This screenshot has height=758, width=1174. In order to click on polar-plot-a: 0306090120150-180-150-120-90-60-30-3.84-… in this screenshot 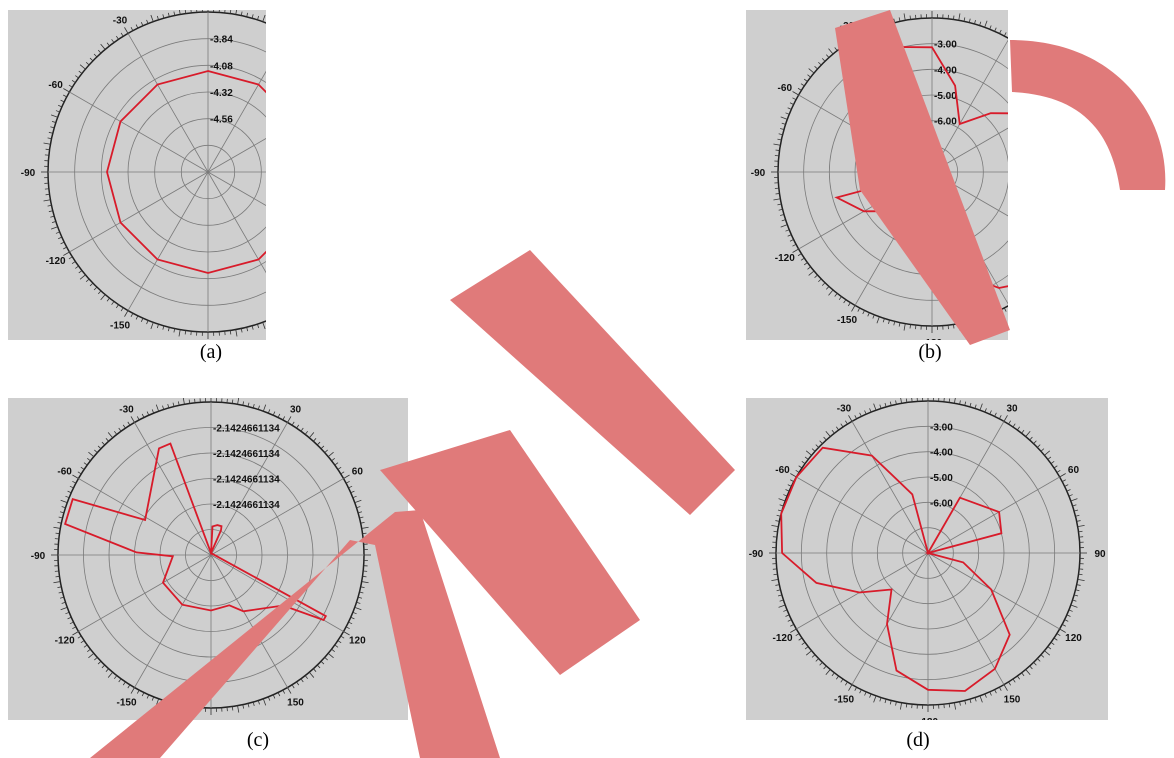, I will do `click(137, 175)`.